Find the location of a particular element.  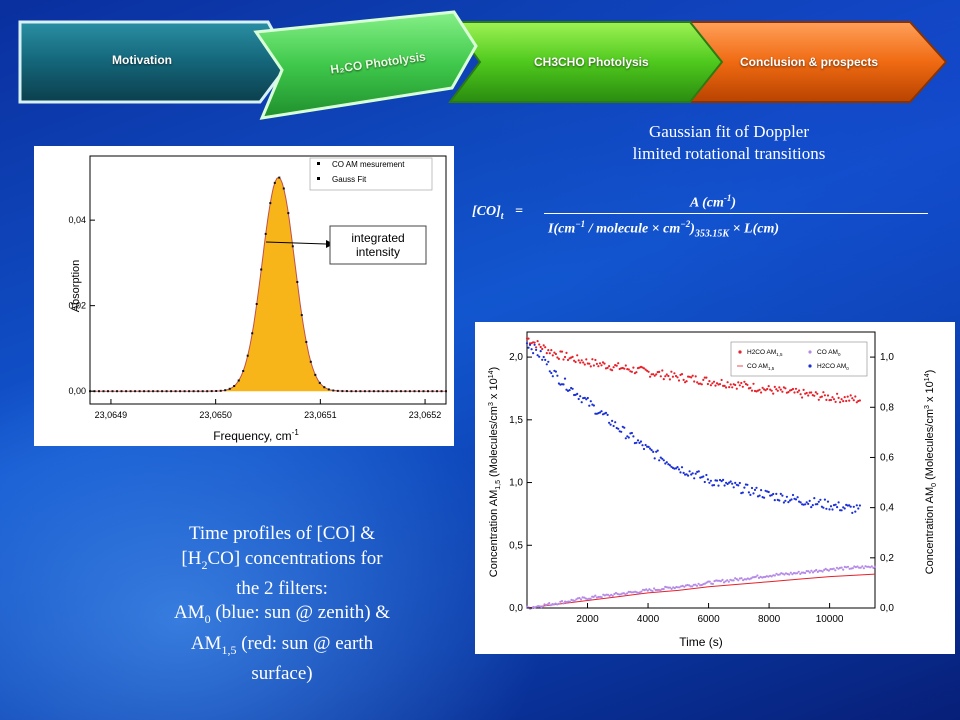

nav-tab-shape-h2co is located at coordinates (365, 65).